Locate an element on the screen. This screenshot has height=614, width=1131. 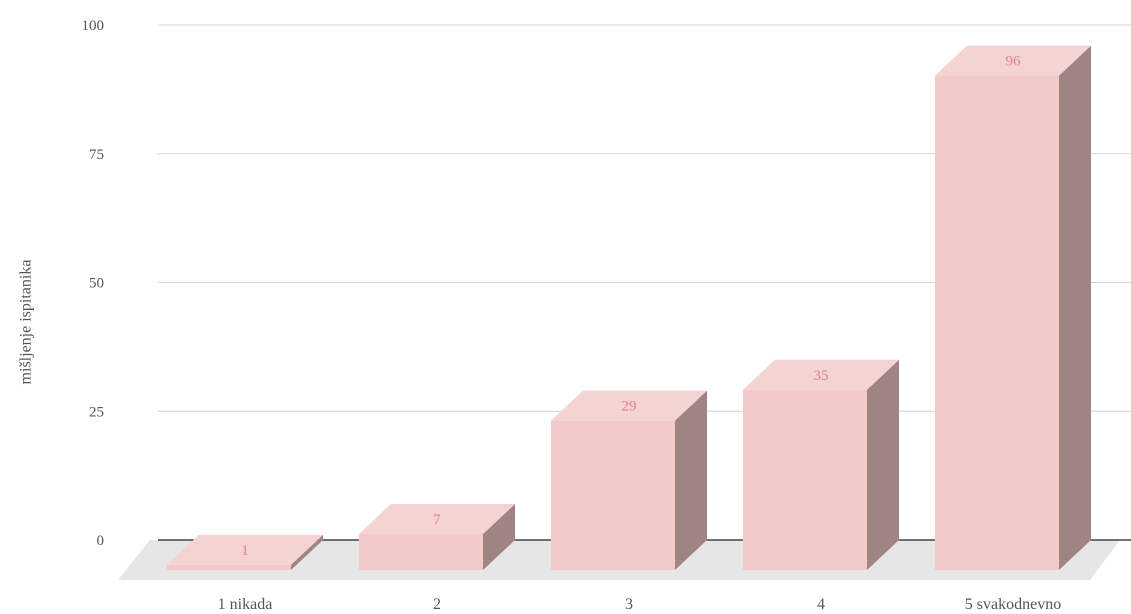
data-label: 96 is located at coordinates (1014, 62).